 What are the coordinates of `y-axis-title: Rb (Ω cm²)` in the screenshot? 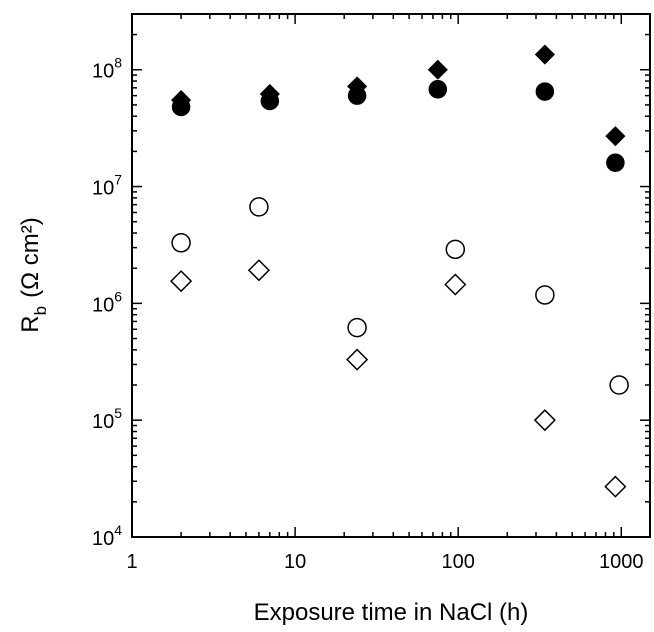 It's located at (33, 274).